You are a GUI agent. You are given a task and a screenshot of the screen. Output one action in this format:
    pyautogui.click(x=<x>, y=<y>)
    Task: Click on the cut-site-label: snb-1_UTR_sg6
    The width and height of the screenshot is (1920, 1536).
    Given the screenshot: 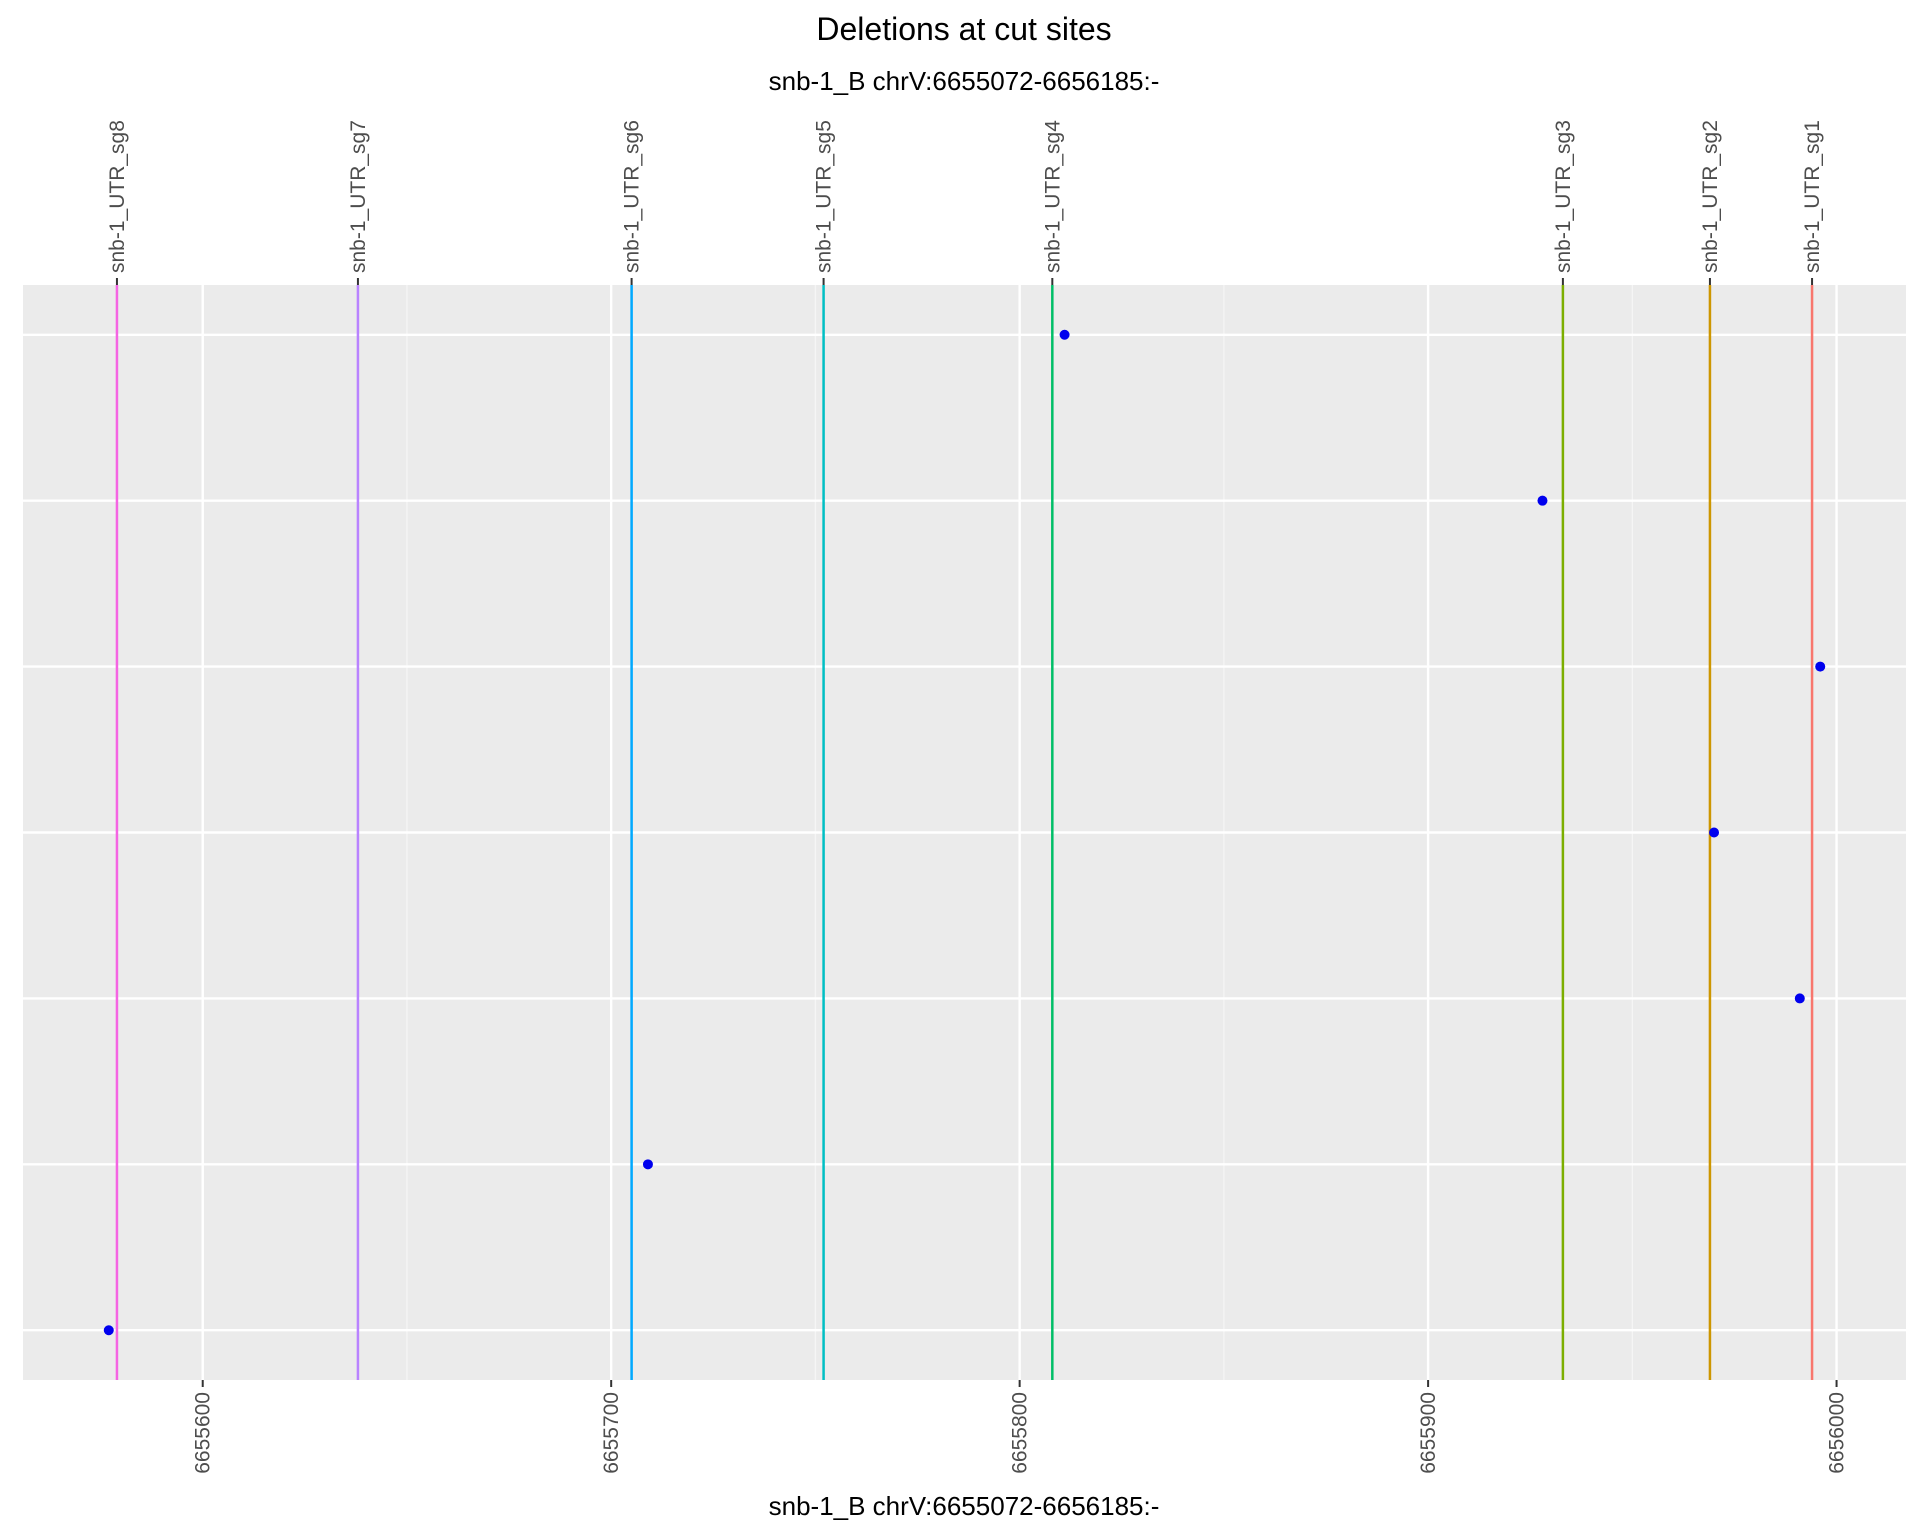 What is the action you would take?
    pyautogui.click(x=632, y=196)
    